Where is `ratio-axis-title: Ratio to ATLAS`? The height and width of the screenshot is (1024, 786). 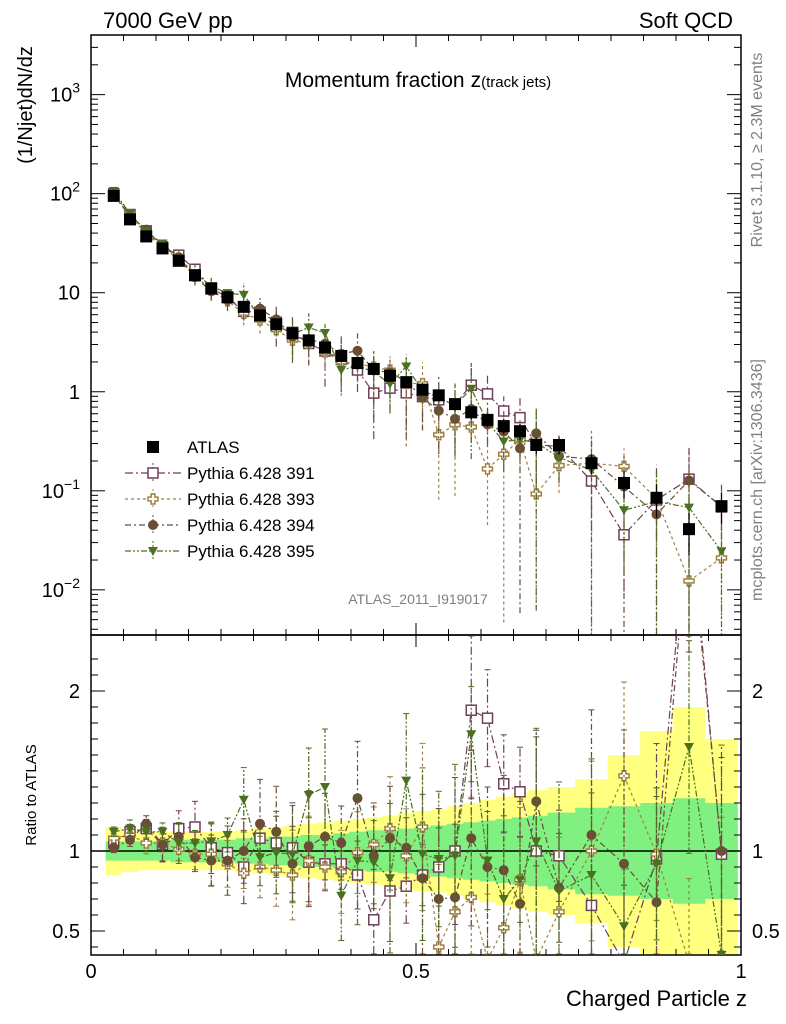
ratio-axis-title: Ratio to ATLAS is located at coordinates (31, 794).